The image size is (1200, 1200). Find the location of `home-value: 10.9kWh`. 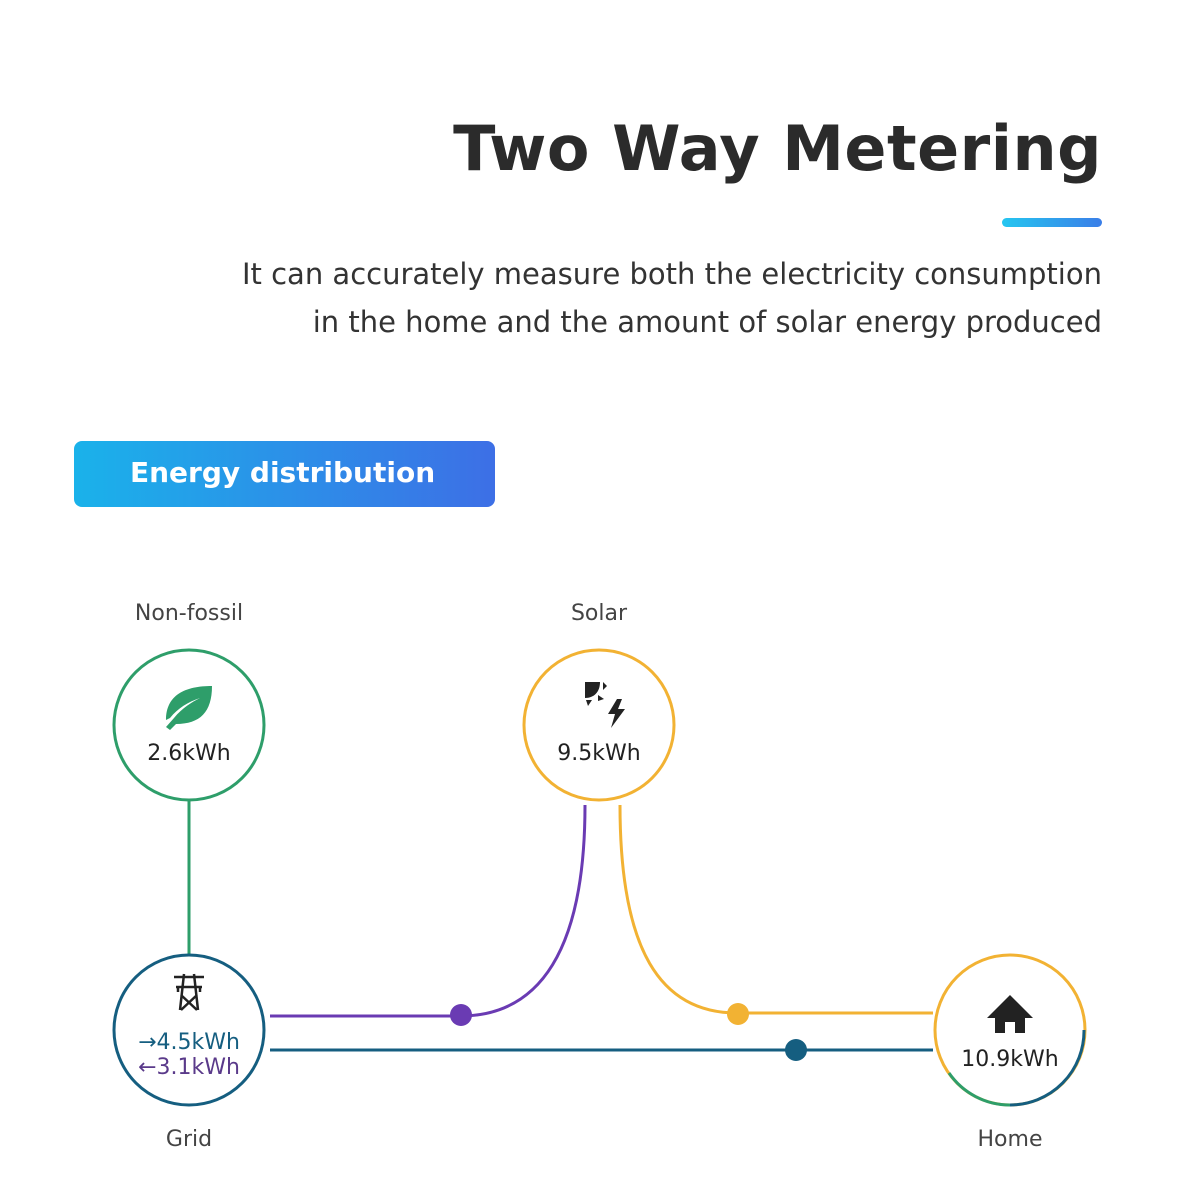

home-value: 10.9kWh is located at coordinates (1010, 1059).